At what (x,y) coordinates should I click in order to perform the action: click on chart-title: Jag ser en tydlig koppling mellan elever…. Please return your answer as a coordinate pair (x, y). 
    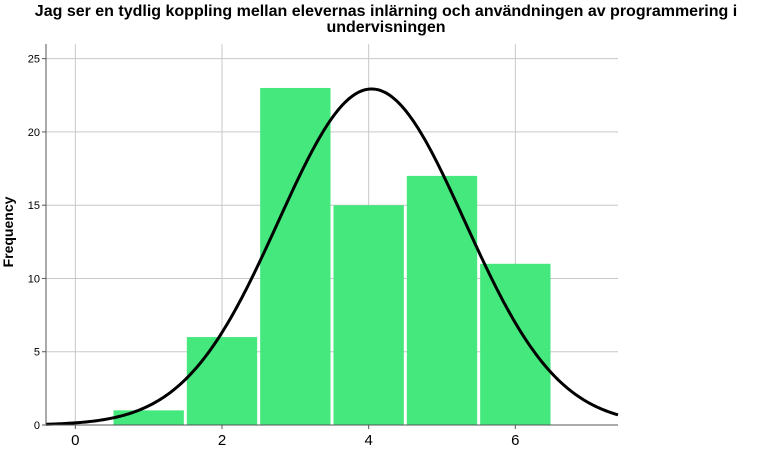
    Looking at the image, I should click on (386, 20).